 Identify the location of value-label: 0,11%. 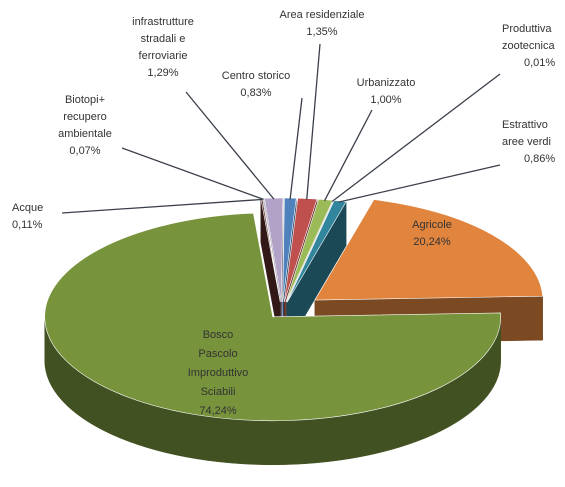
(27, 225).